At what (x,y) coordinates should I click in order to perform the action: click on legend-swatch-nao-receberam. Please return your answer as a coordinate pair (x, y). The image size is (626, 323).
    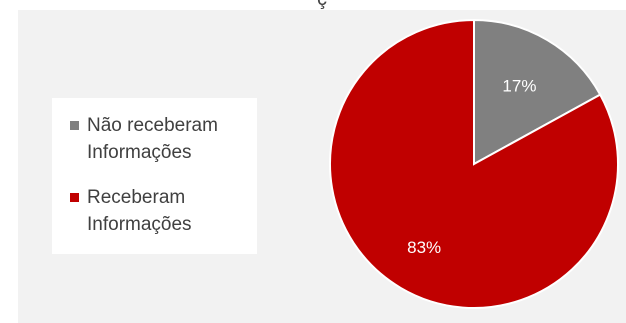
    Looking at the image, I should click on (74, 125).